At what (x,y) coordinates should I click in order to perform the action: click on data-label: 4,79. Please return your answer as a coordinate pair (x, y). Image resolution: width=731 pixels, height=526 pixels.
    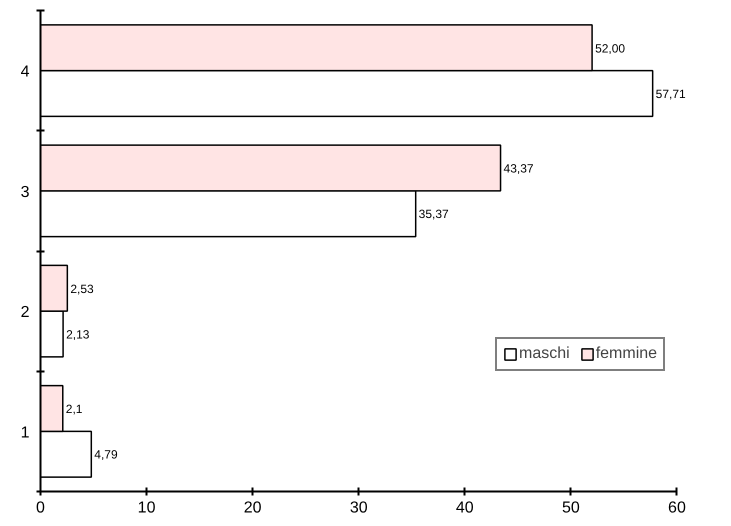
    Looking at the image, I should click on (106, 455).